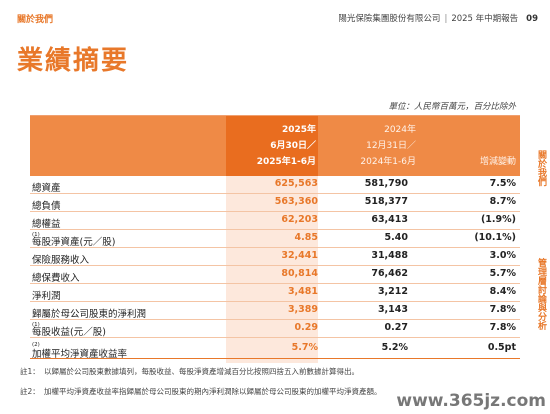  Describe the element at coordinates (497, 162) in the screenshot. I see `column-header-change: 增減變動` at that location.